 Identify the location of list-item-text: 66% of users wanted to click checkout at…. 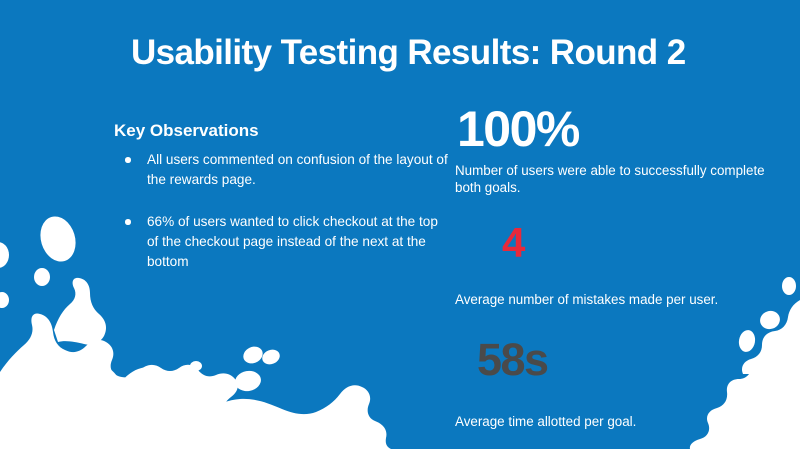
(292, 241).